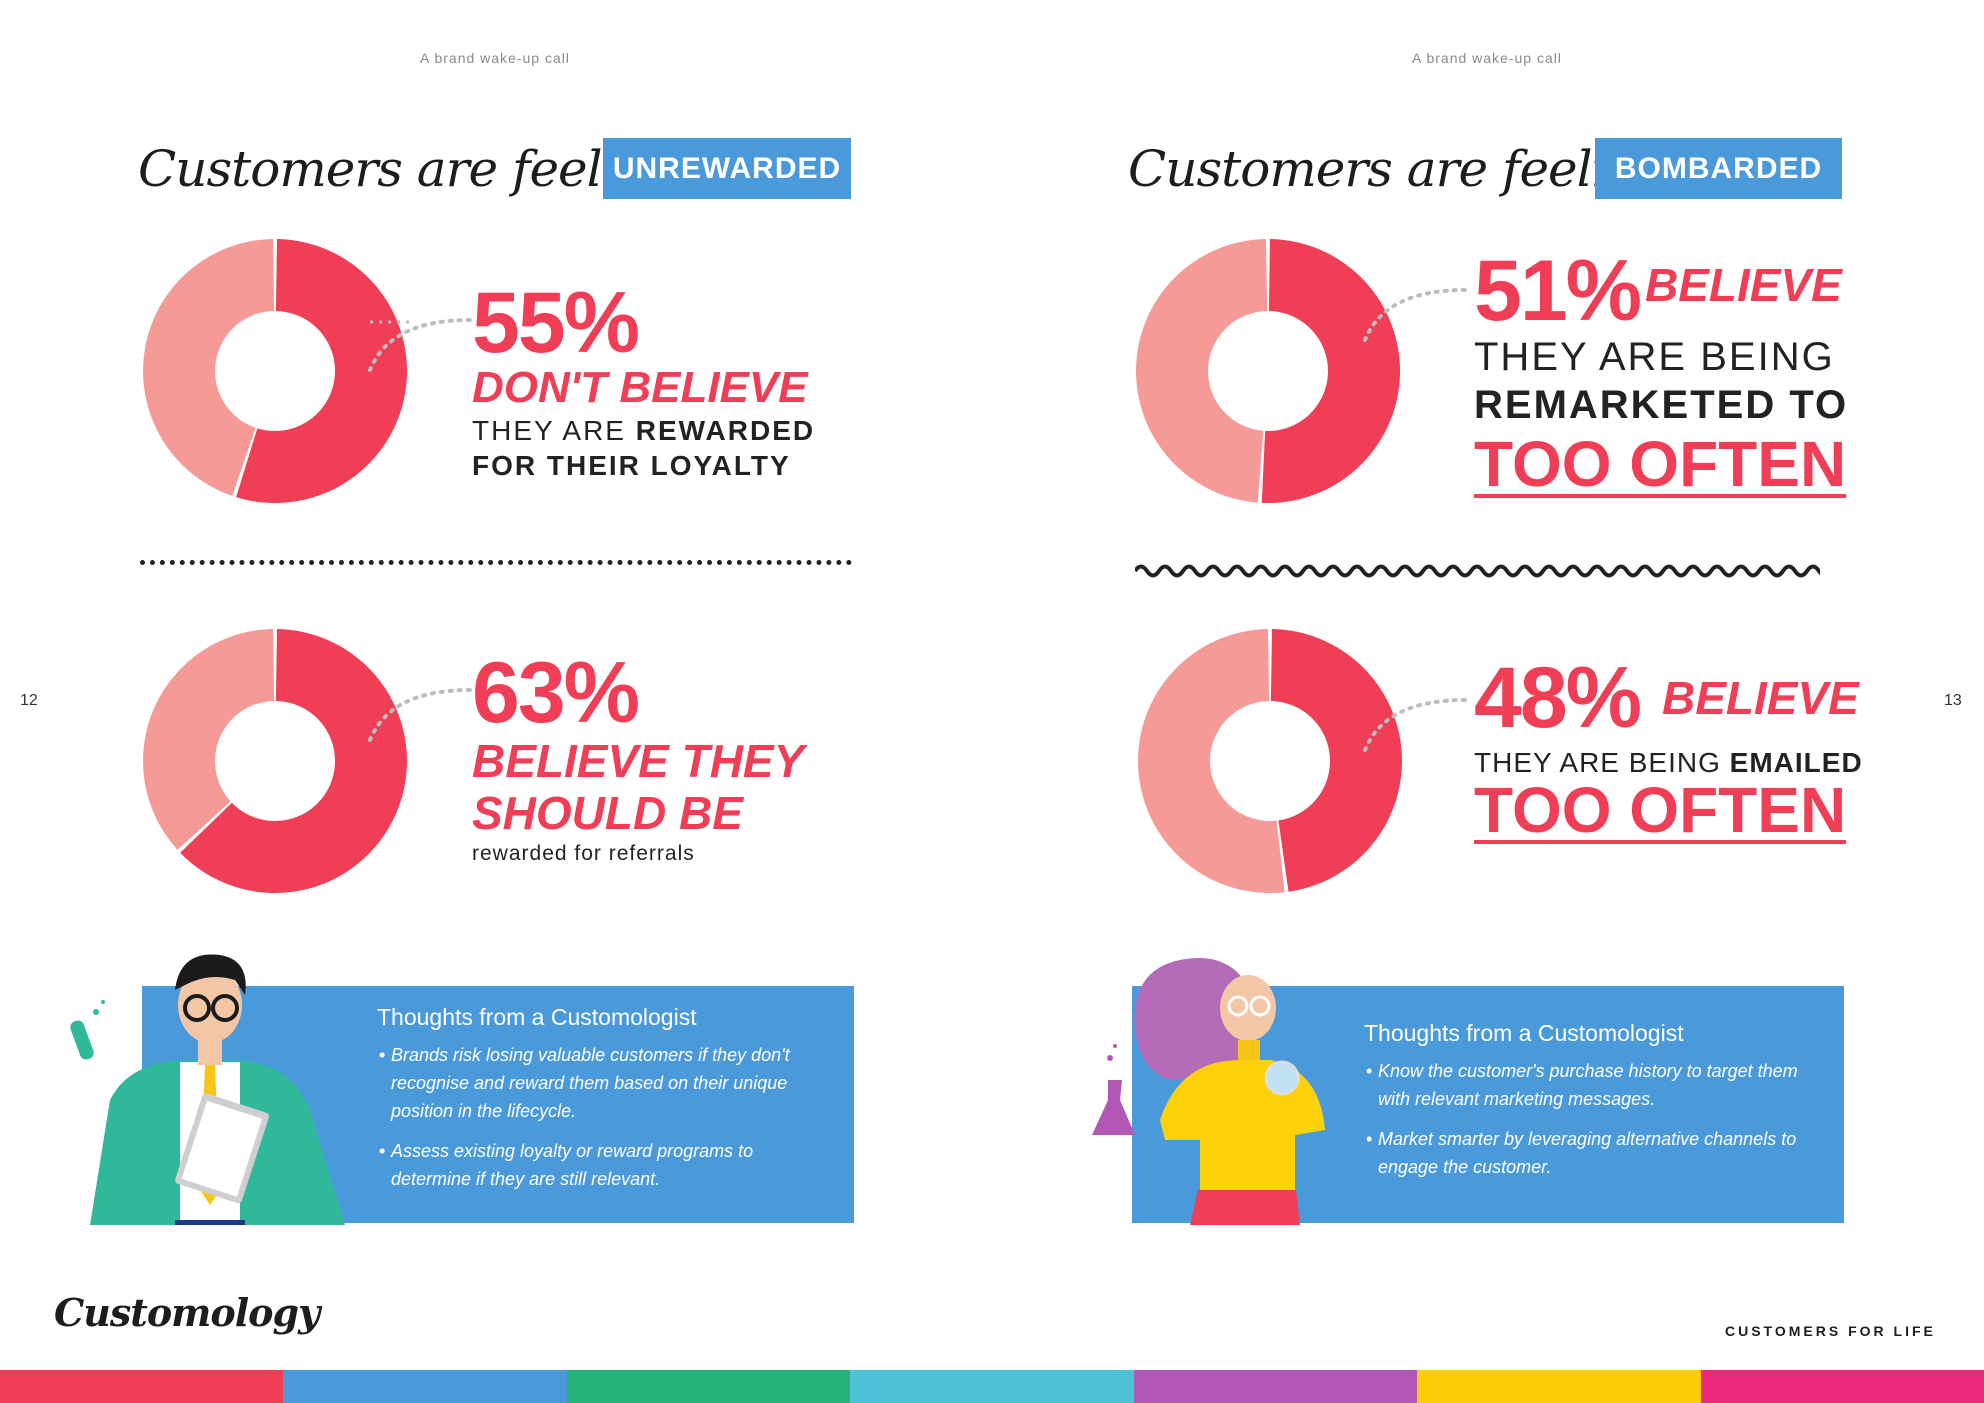 Image resolution: width=1984 pixels, height=1403 pixels. I want to click on stat-48-believe: BELIEVE, so click(1760, 698).